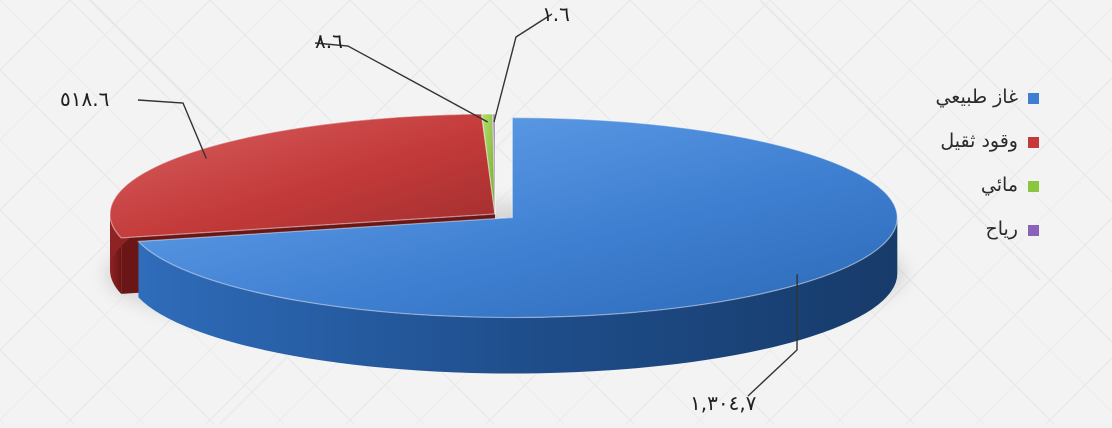  What do you see at coordinates (723, 403) in the screenshot?
I see `value-label-1: ١,٣٠٤,٧` at bounding box center [723, 403].